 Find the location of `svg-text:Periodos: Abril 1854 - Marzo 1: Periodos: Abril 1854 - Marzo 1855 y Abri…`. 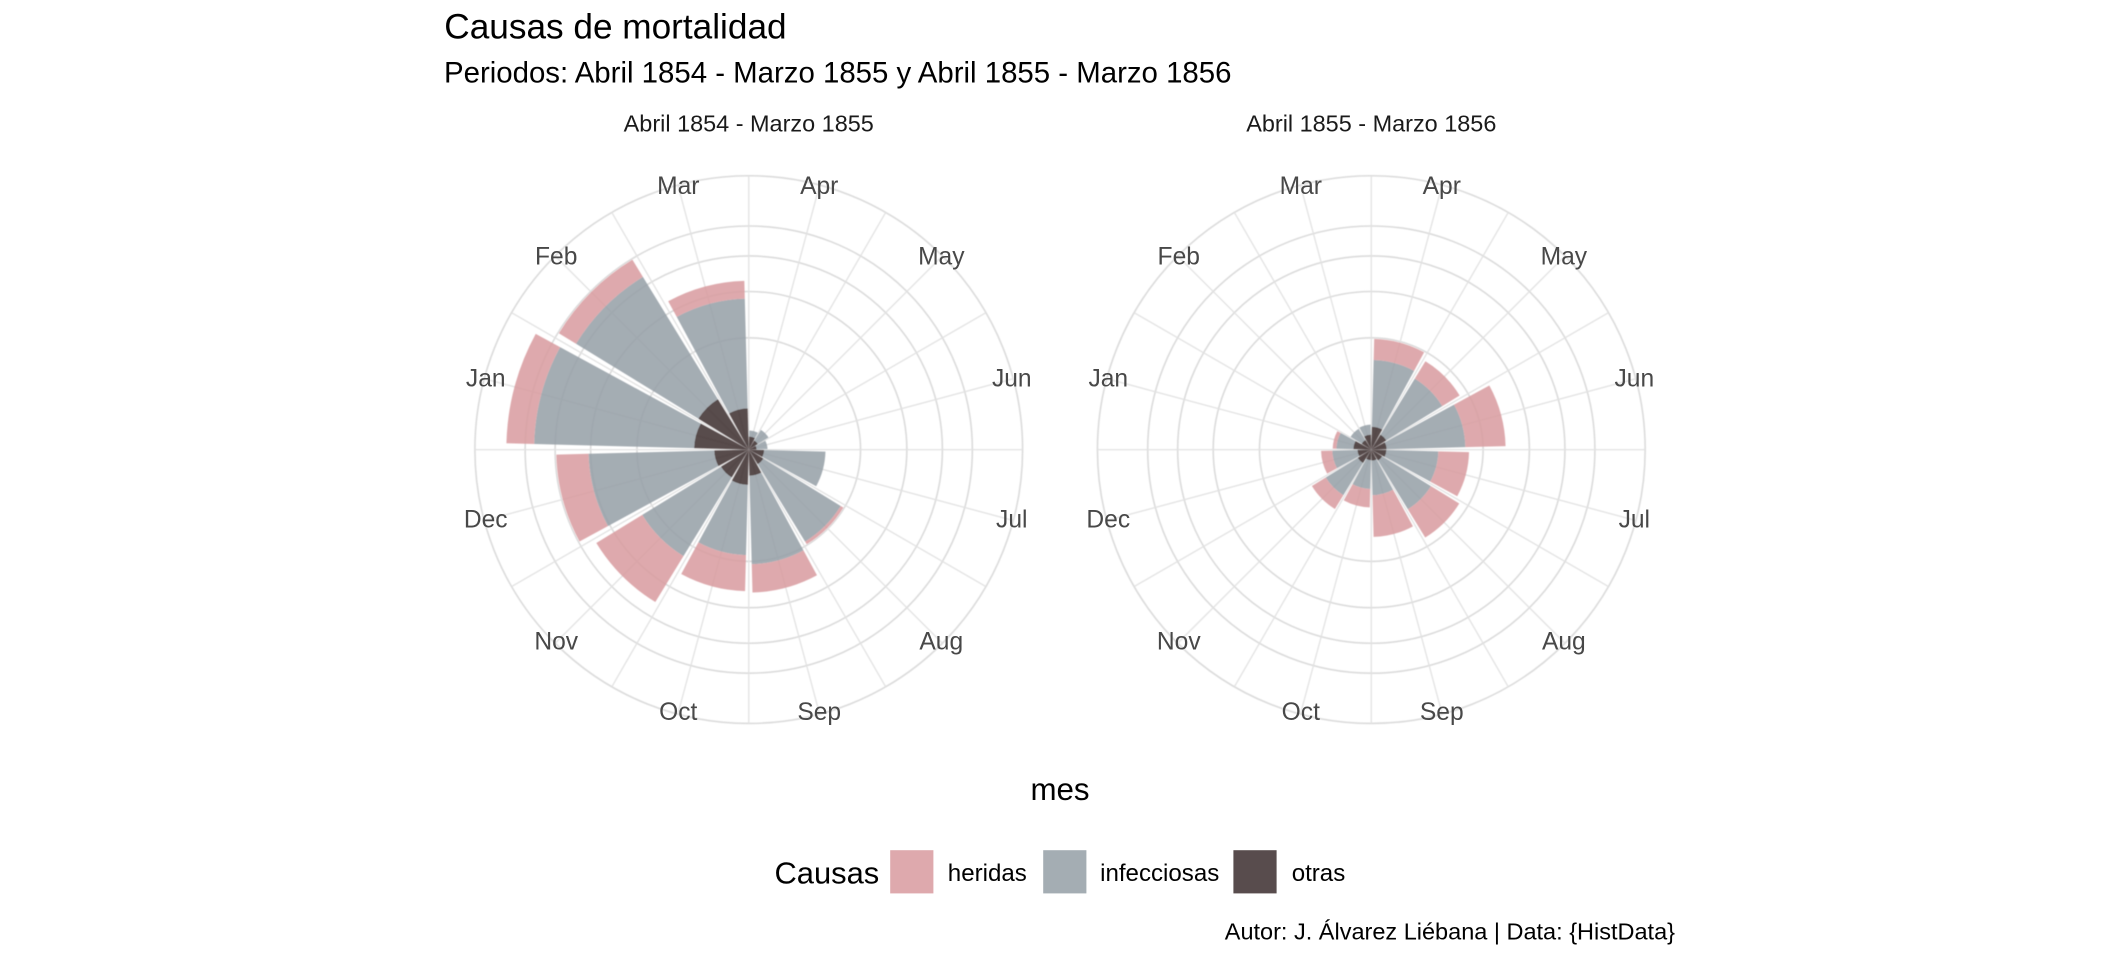

svg-text:Periodos: Abril 1854 - Marzo 1: Periodos: Abril 1854 - Marzo 1855 y Abri… is located at coordinates (837, 73).